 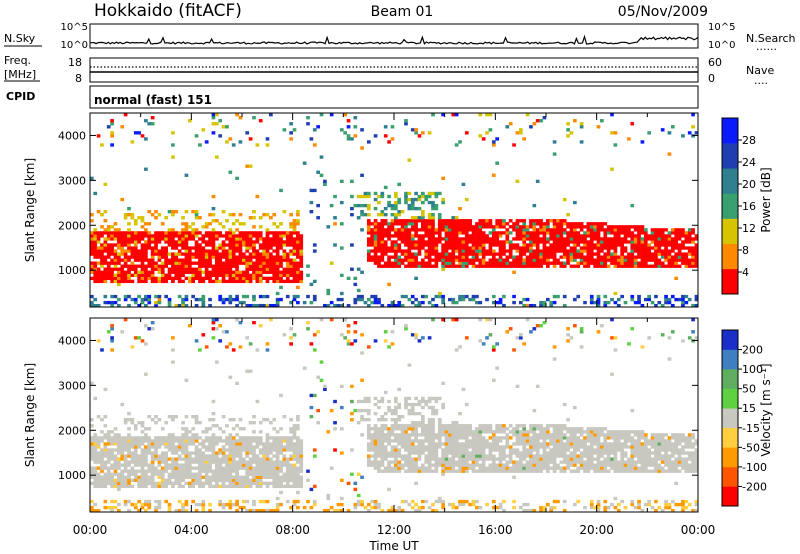 I want to click on xtick-label: 08:00, so click(x=292, y=530).